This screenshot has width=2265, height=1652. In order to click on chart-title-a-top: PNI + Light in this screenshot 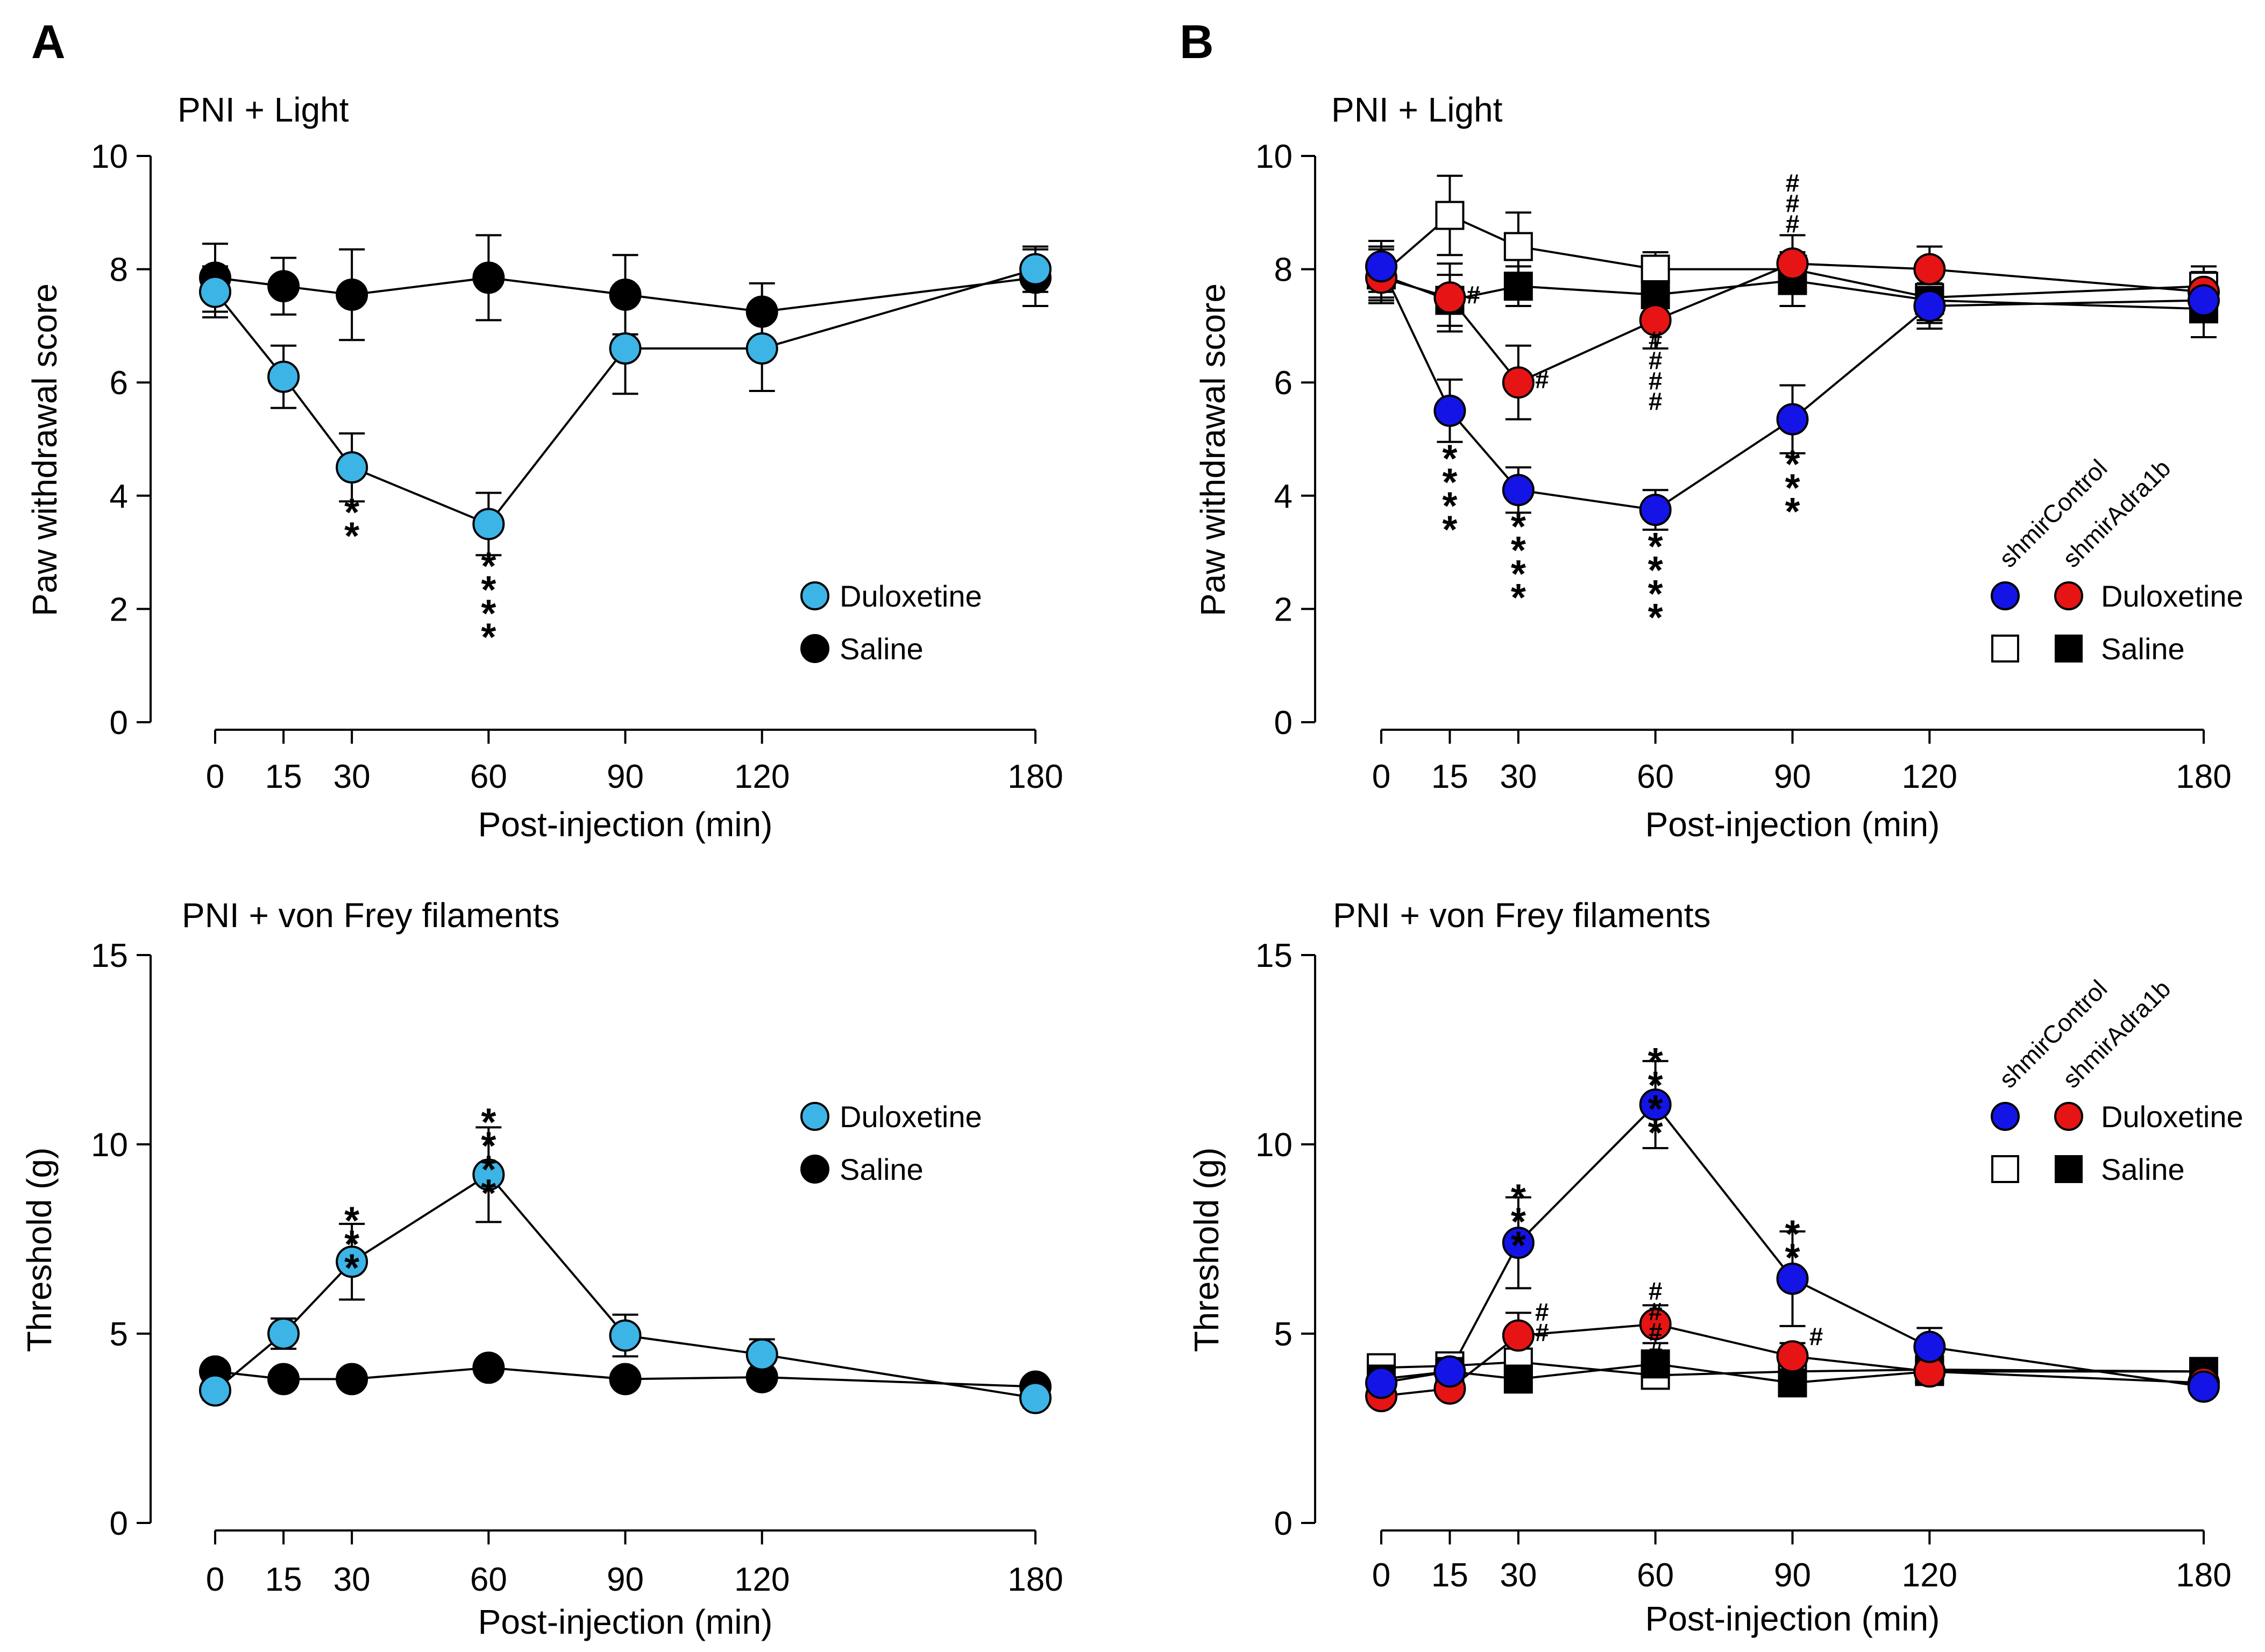, I will do `click(263, 109)`.